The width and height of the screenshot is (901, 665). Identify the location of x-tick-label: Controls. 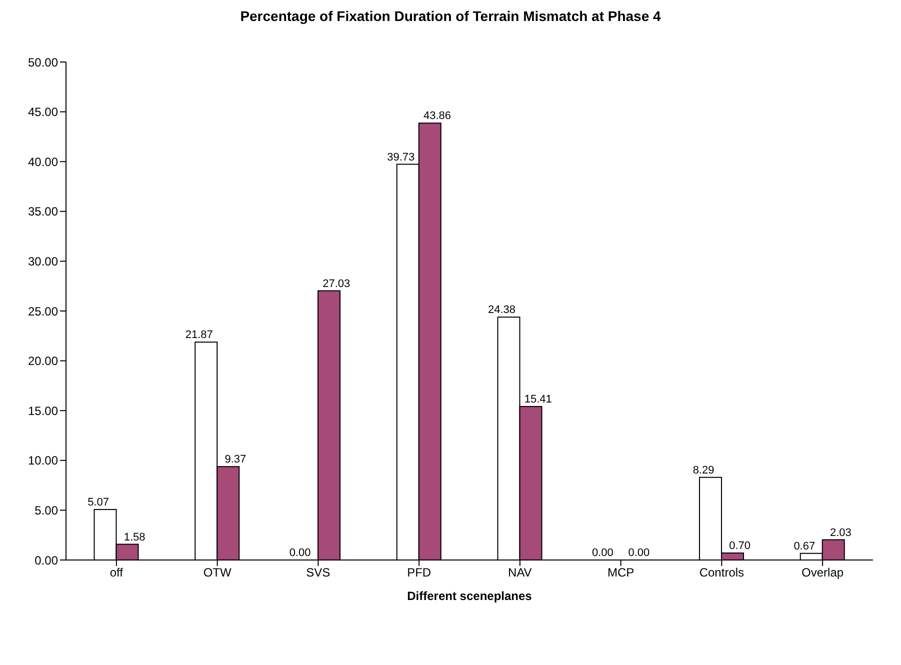
(721, 573).